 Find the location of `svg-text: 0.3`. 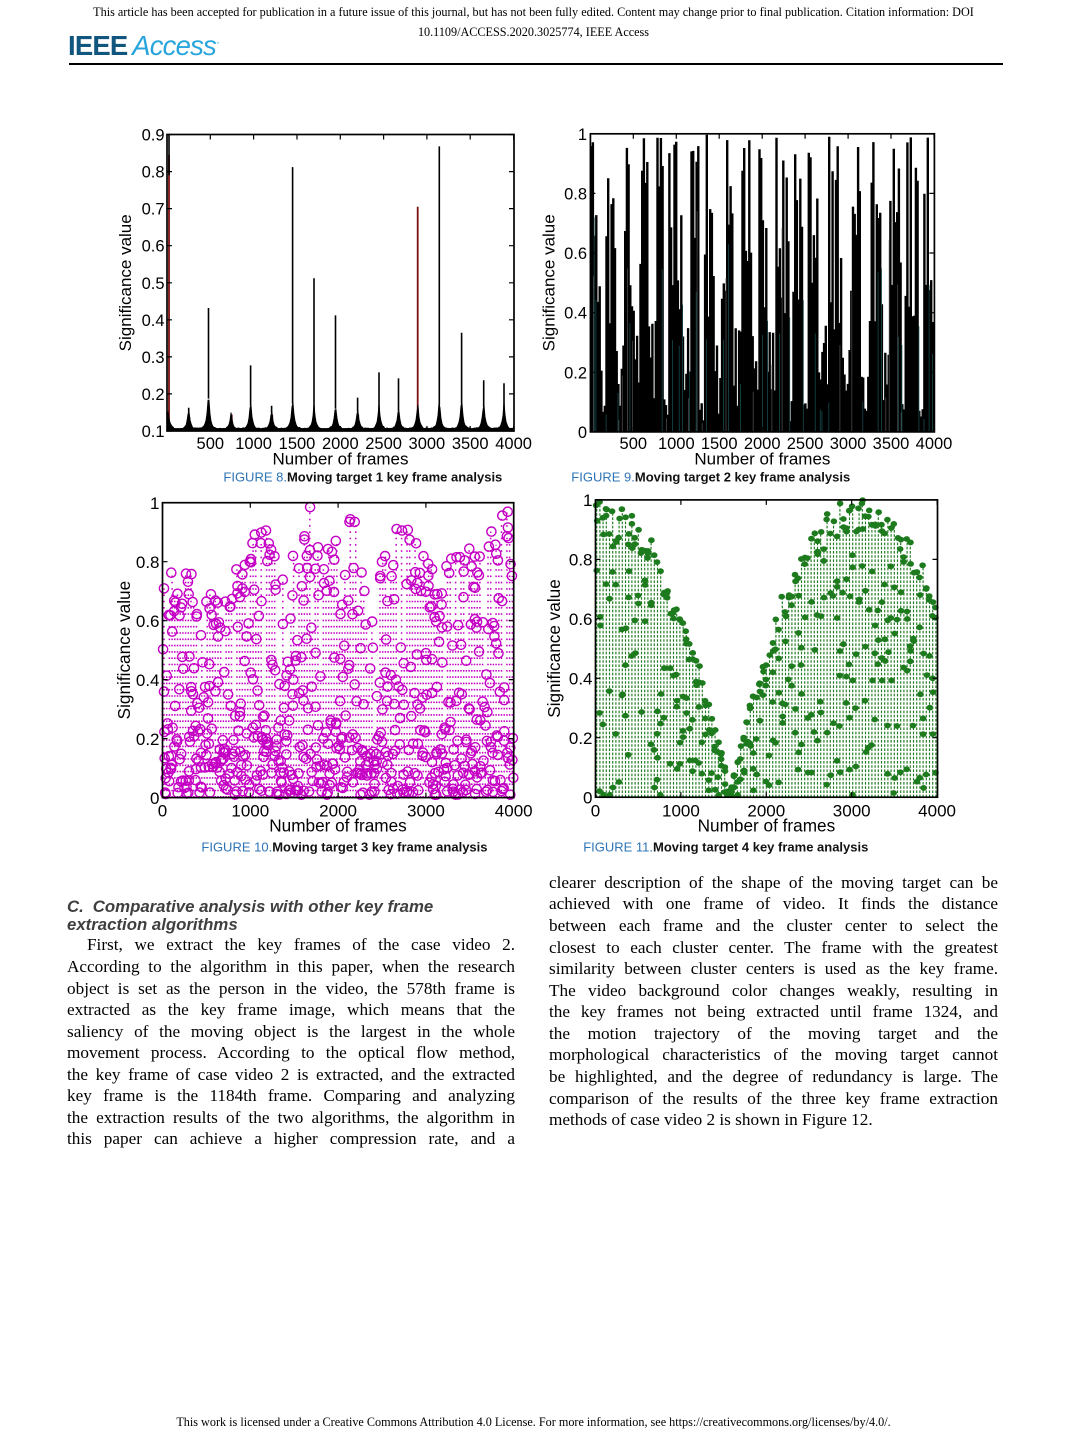

svg-text: 0.3 is located at coordinates (153, 358).